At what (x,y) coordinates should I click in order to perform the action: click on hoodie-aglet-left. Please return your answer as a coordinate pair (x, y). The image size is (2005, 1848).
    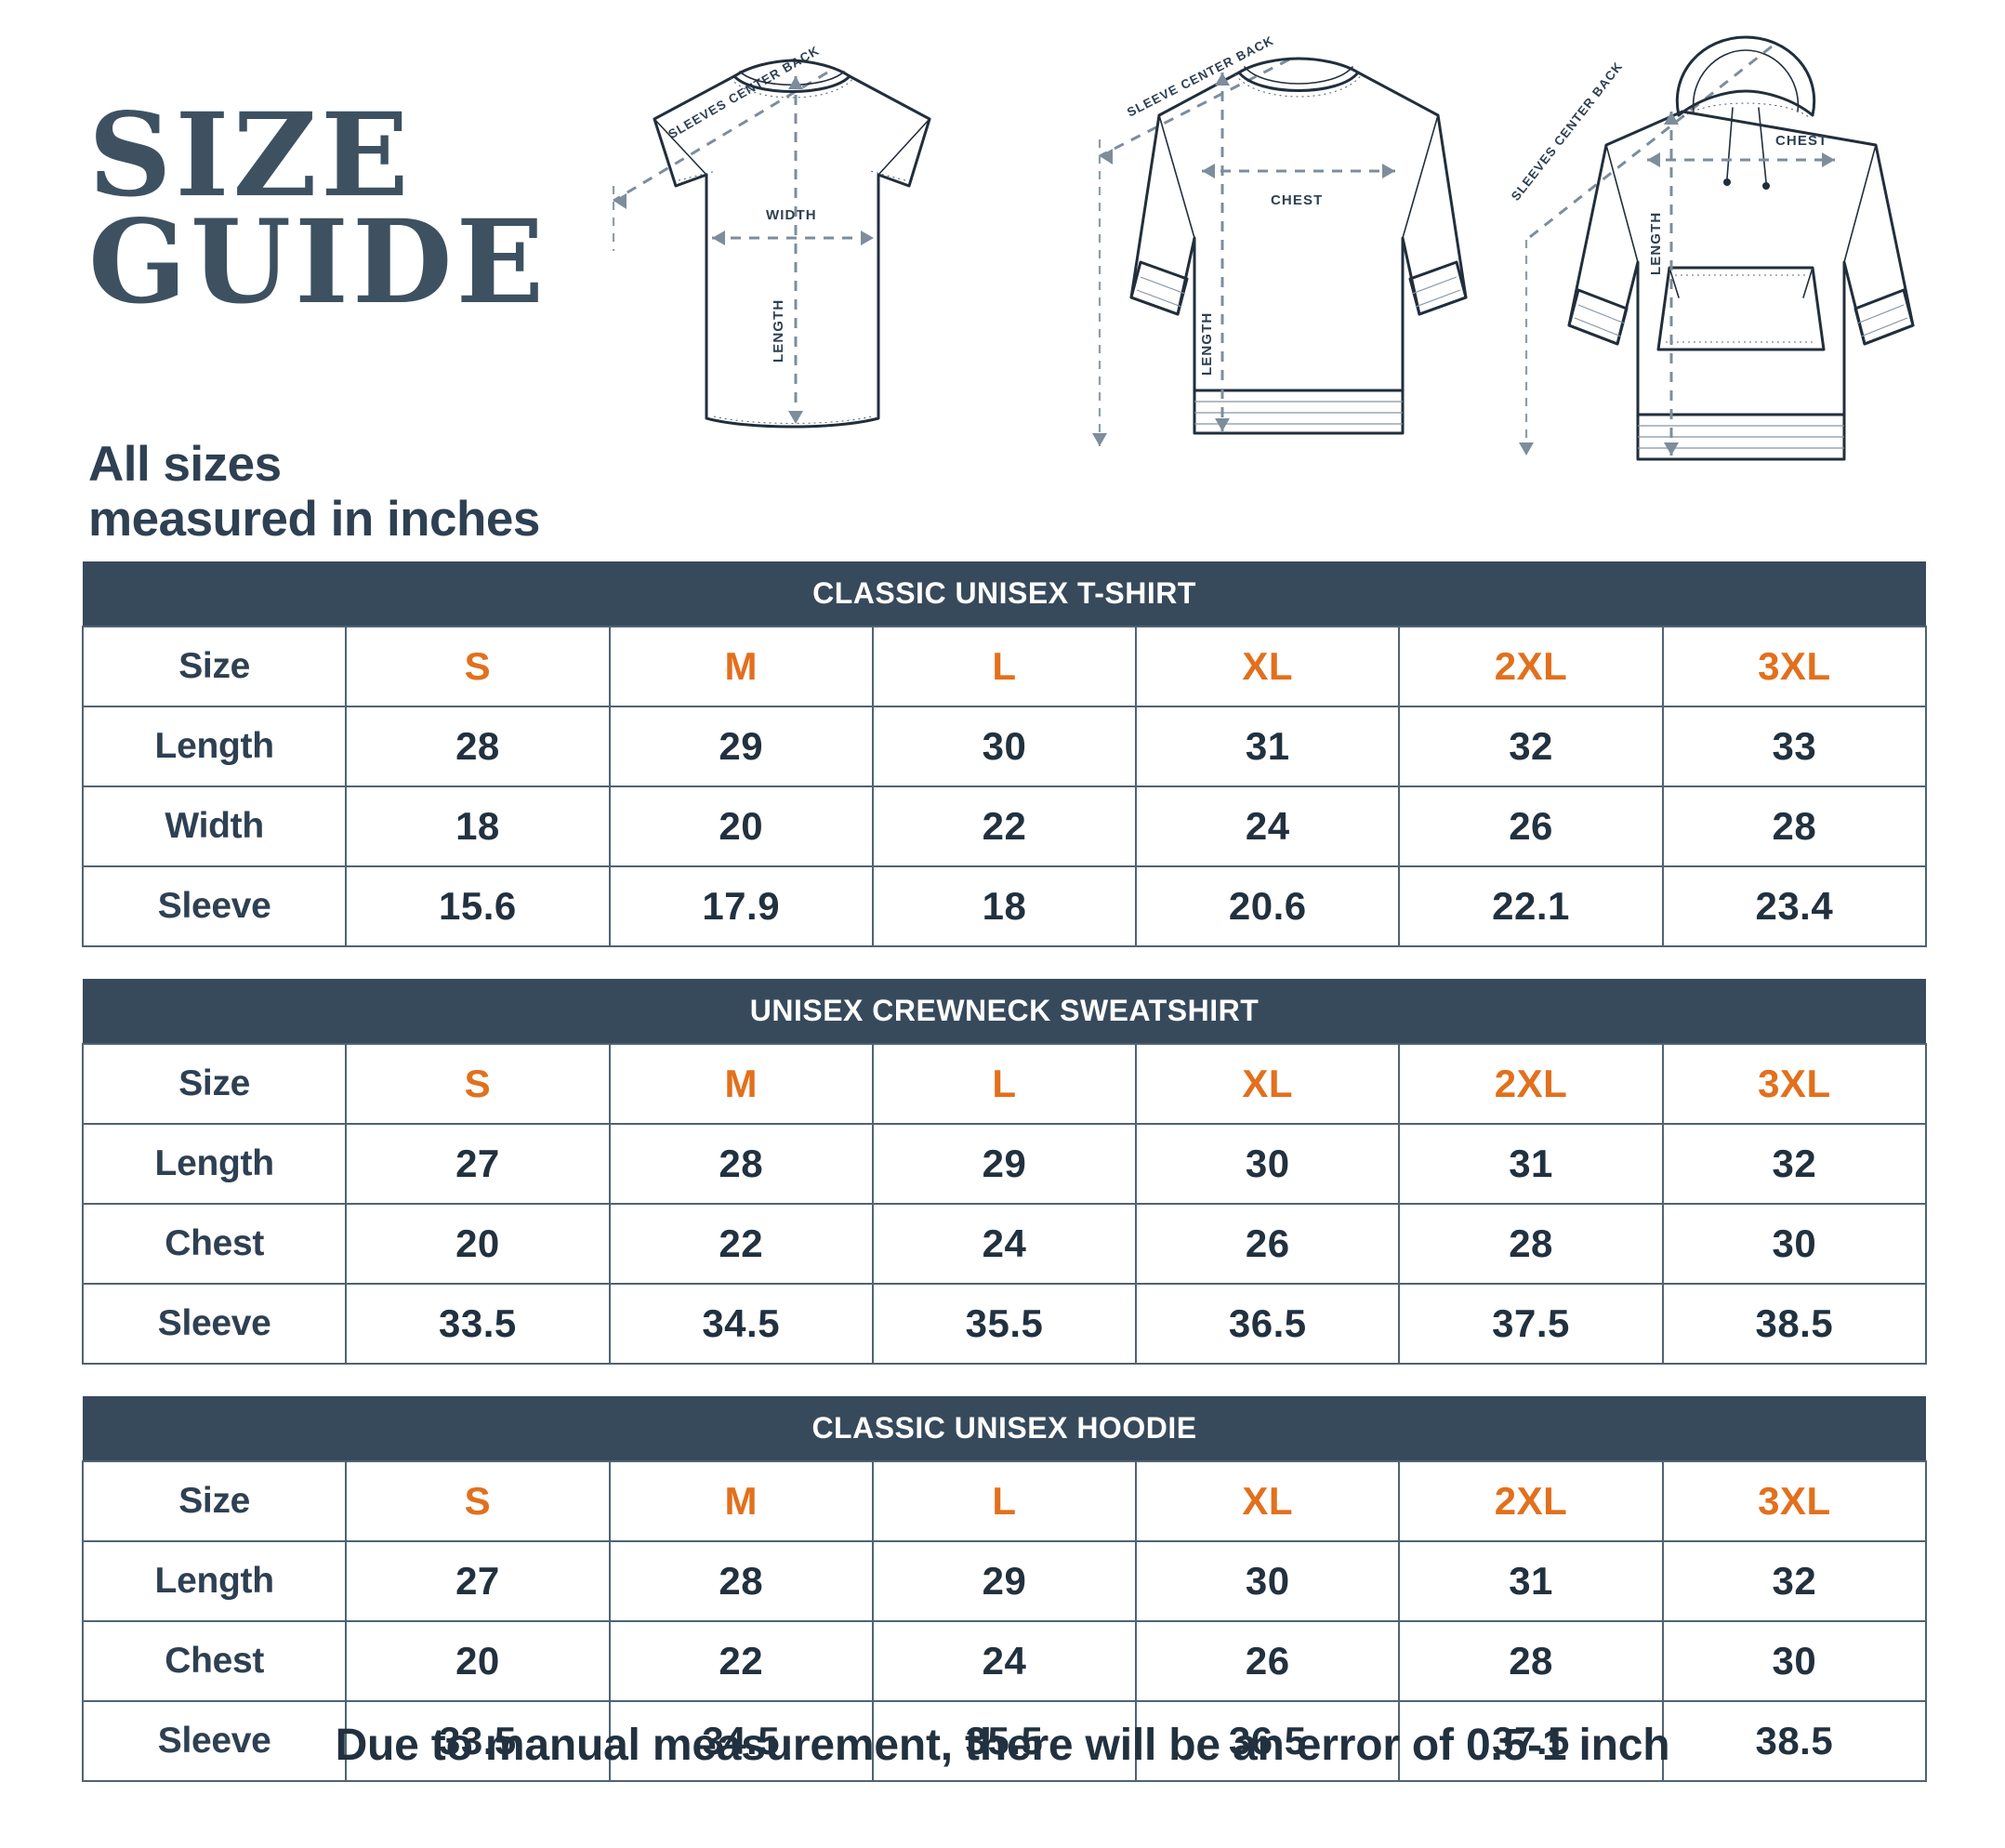
    Looking at the image, I should click on (1727, 182).